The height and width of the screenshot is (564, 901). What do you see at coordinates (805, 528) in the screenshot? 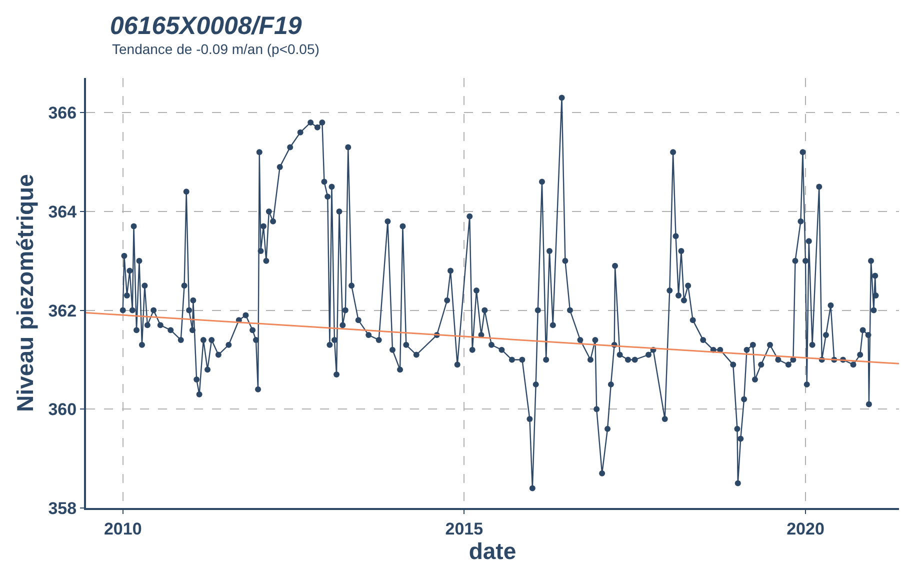
I see `x-tick-label: 2020` at bounding box center [805, 528].